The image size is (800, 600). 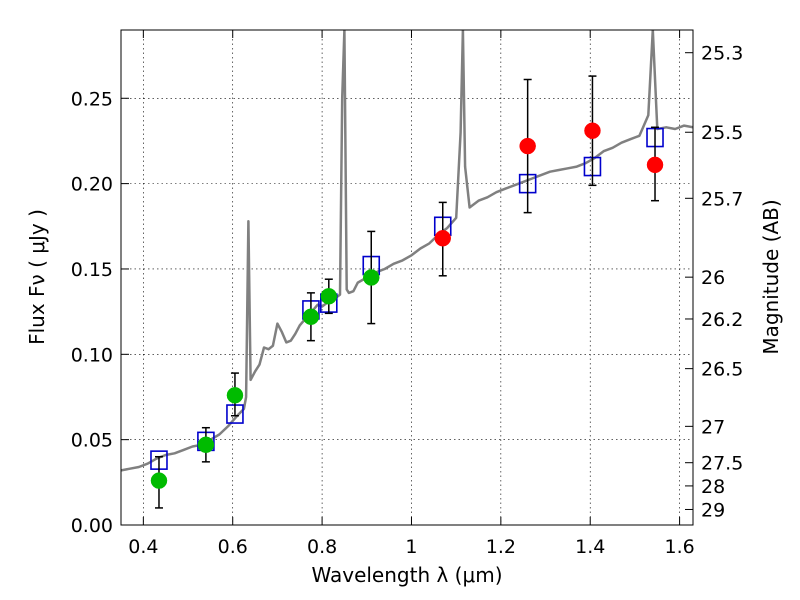 What do you see at coordinates (713, 487) in the screenshot?
I see `y2-tick-label: 28` at bounding box center [713, 487].